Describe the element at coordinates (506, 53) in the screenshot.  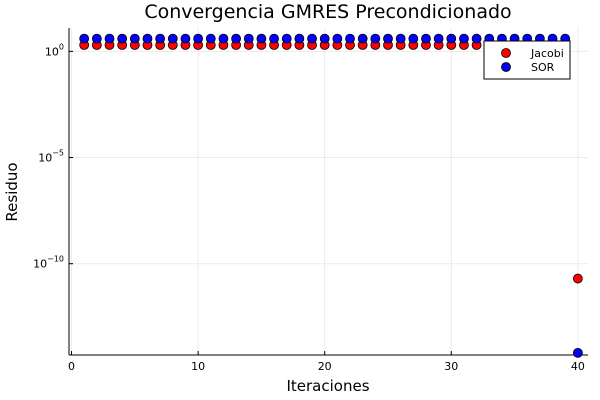
I see `legend-marker-jacobi` at that location.